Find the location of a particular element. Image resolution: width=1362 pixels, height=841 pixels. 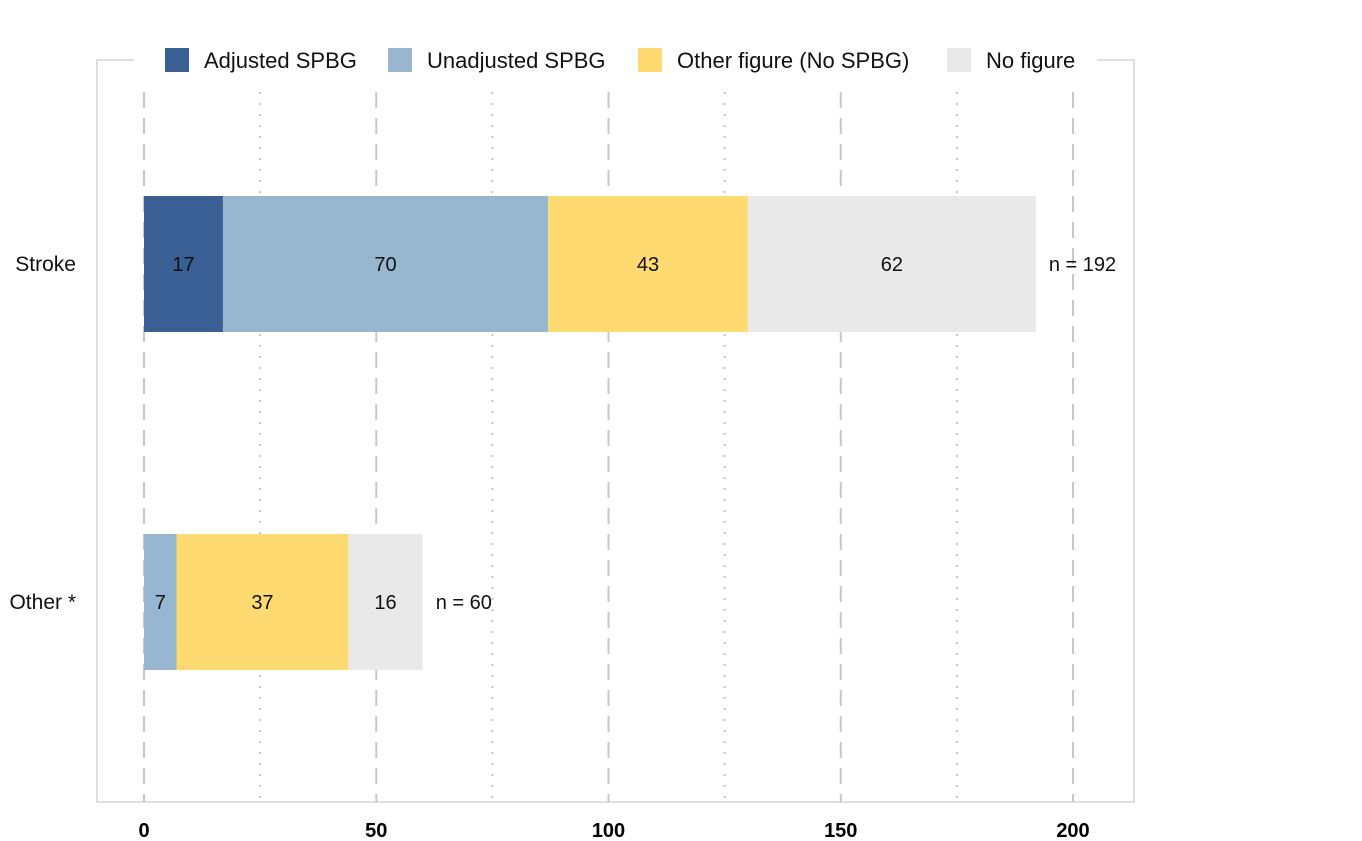

x-tick-label: 150 is located at coordinates (840, 830).